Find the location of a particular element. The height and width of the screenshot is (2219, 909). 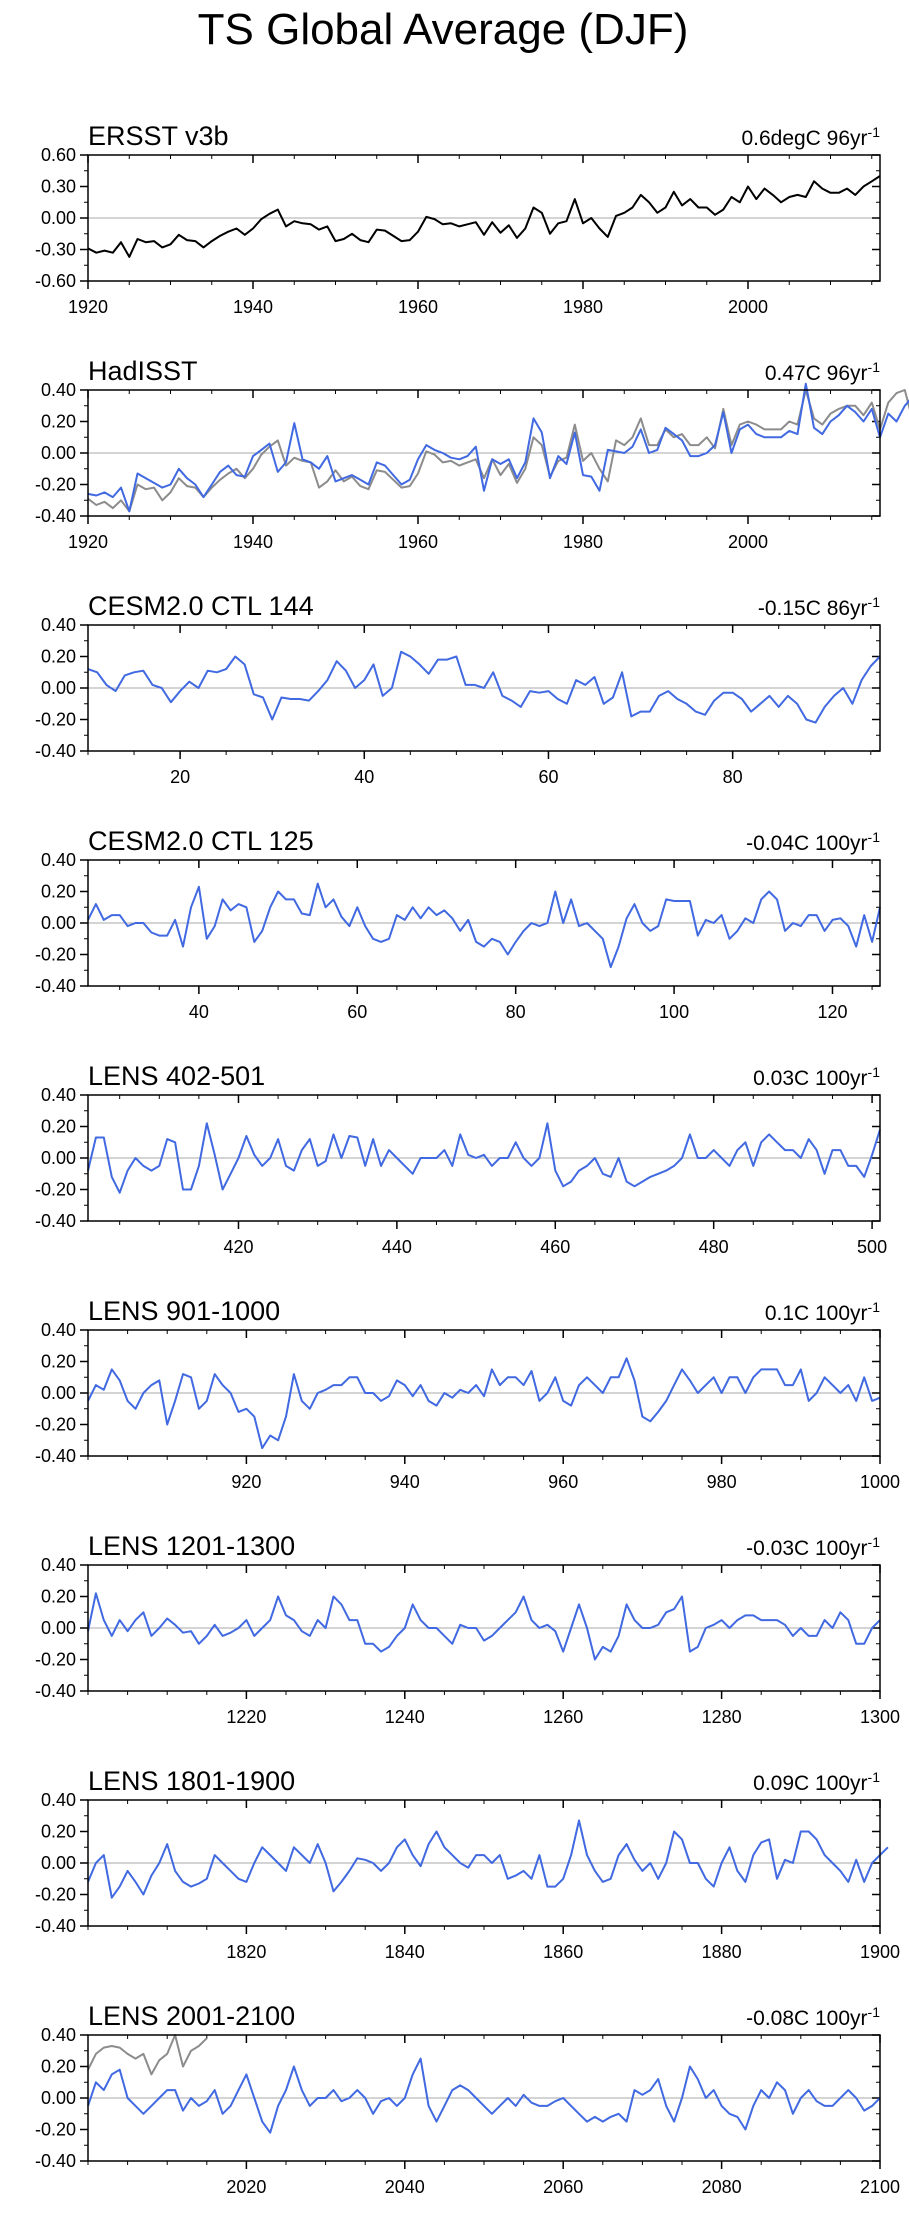

y-tick-label: 0.60 is located at coordinates (58, 155).